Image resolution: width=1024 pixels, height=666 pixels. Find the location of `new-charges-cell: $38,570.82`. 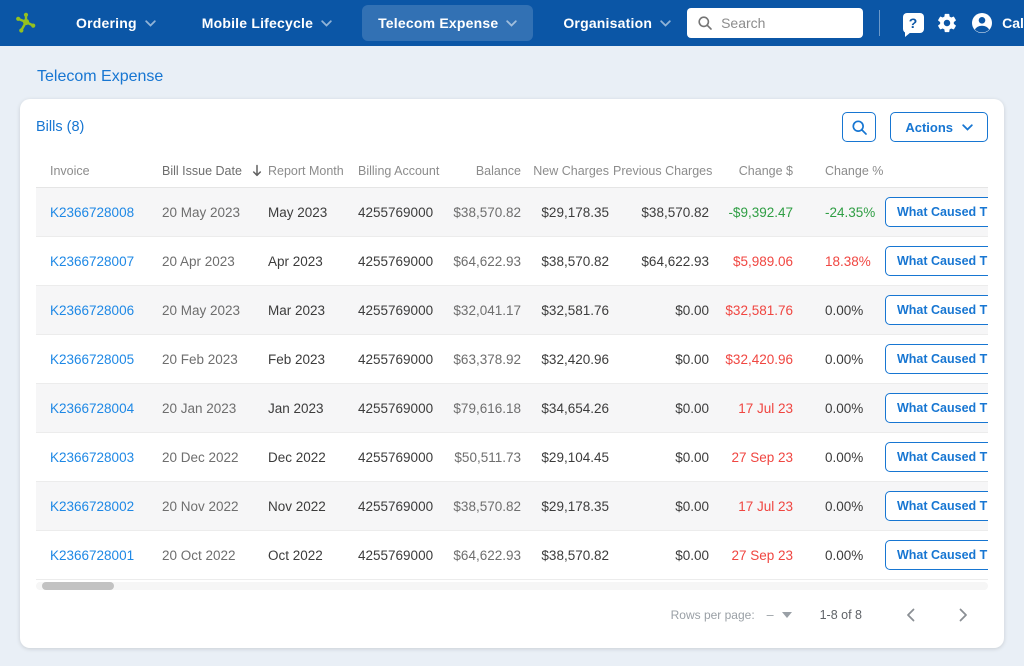

new-charges-cell: $38,570.82 is located at coordinates (567, 555).